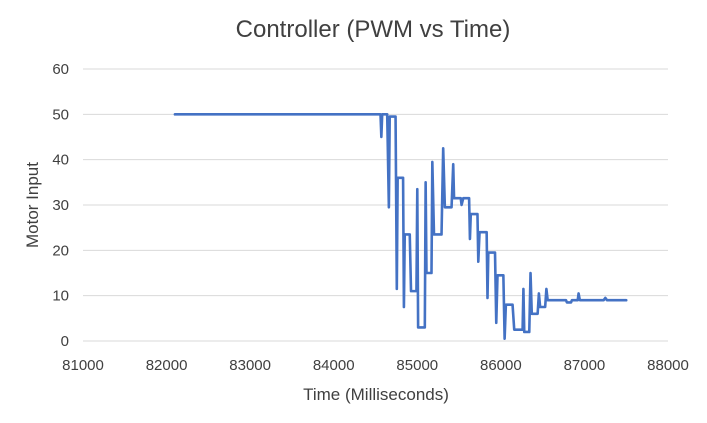 The width and height of the screenshot is (707, 423). What do you see at coordinates (60, 69) in the screenshot?
I see `y-tick-label: 60` at bounding box center [60, 69].